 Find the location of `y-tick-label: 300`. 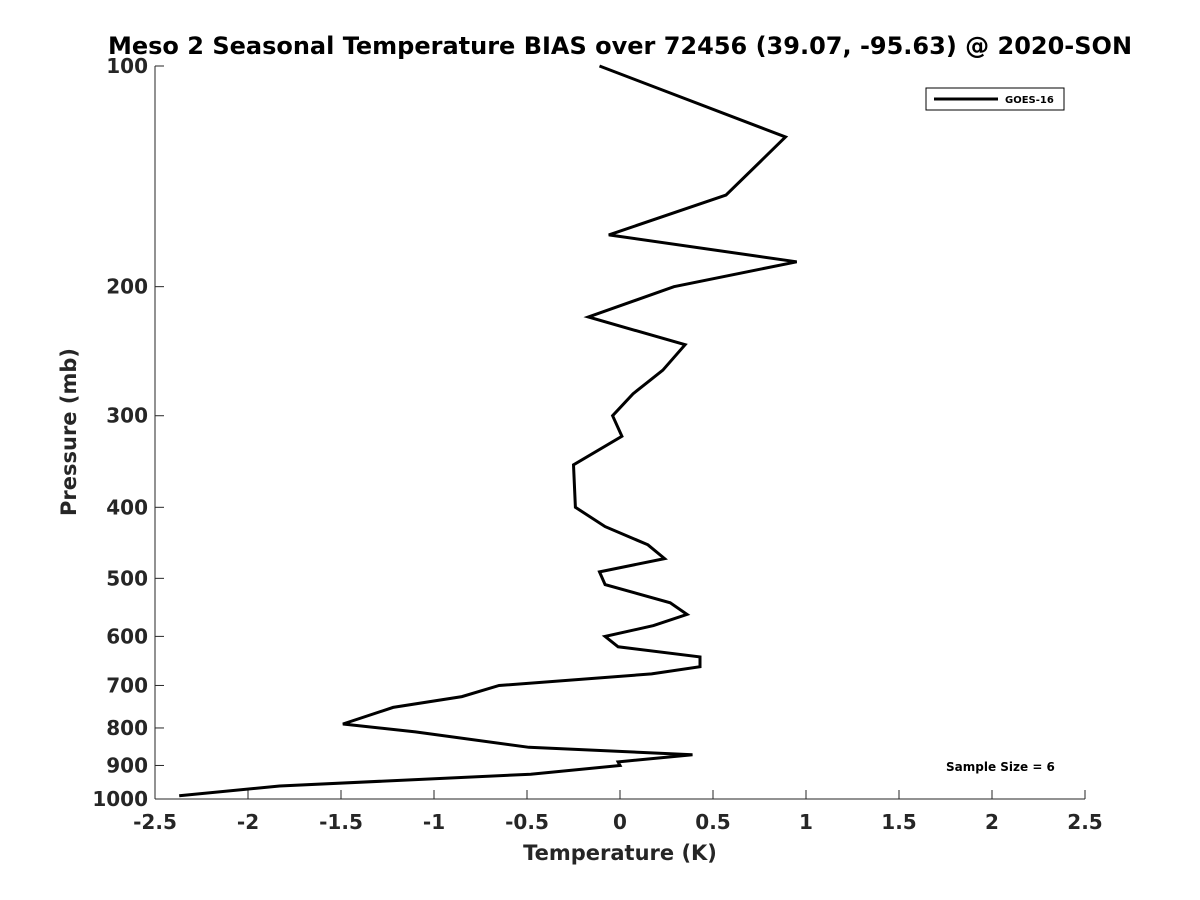

y-tick-label: 300 is located at coordinates (127, 416).